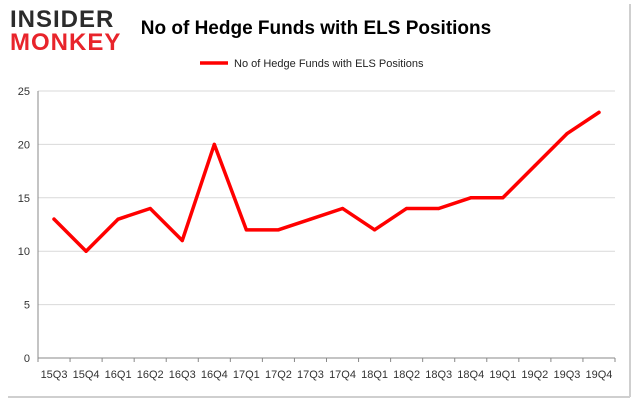 This screenshot has width=634, height=404. Describe the element at coordinates (27, 359) in the screenshot. I see `y-tick-label: 0` at that location.